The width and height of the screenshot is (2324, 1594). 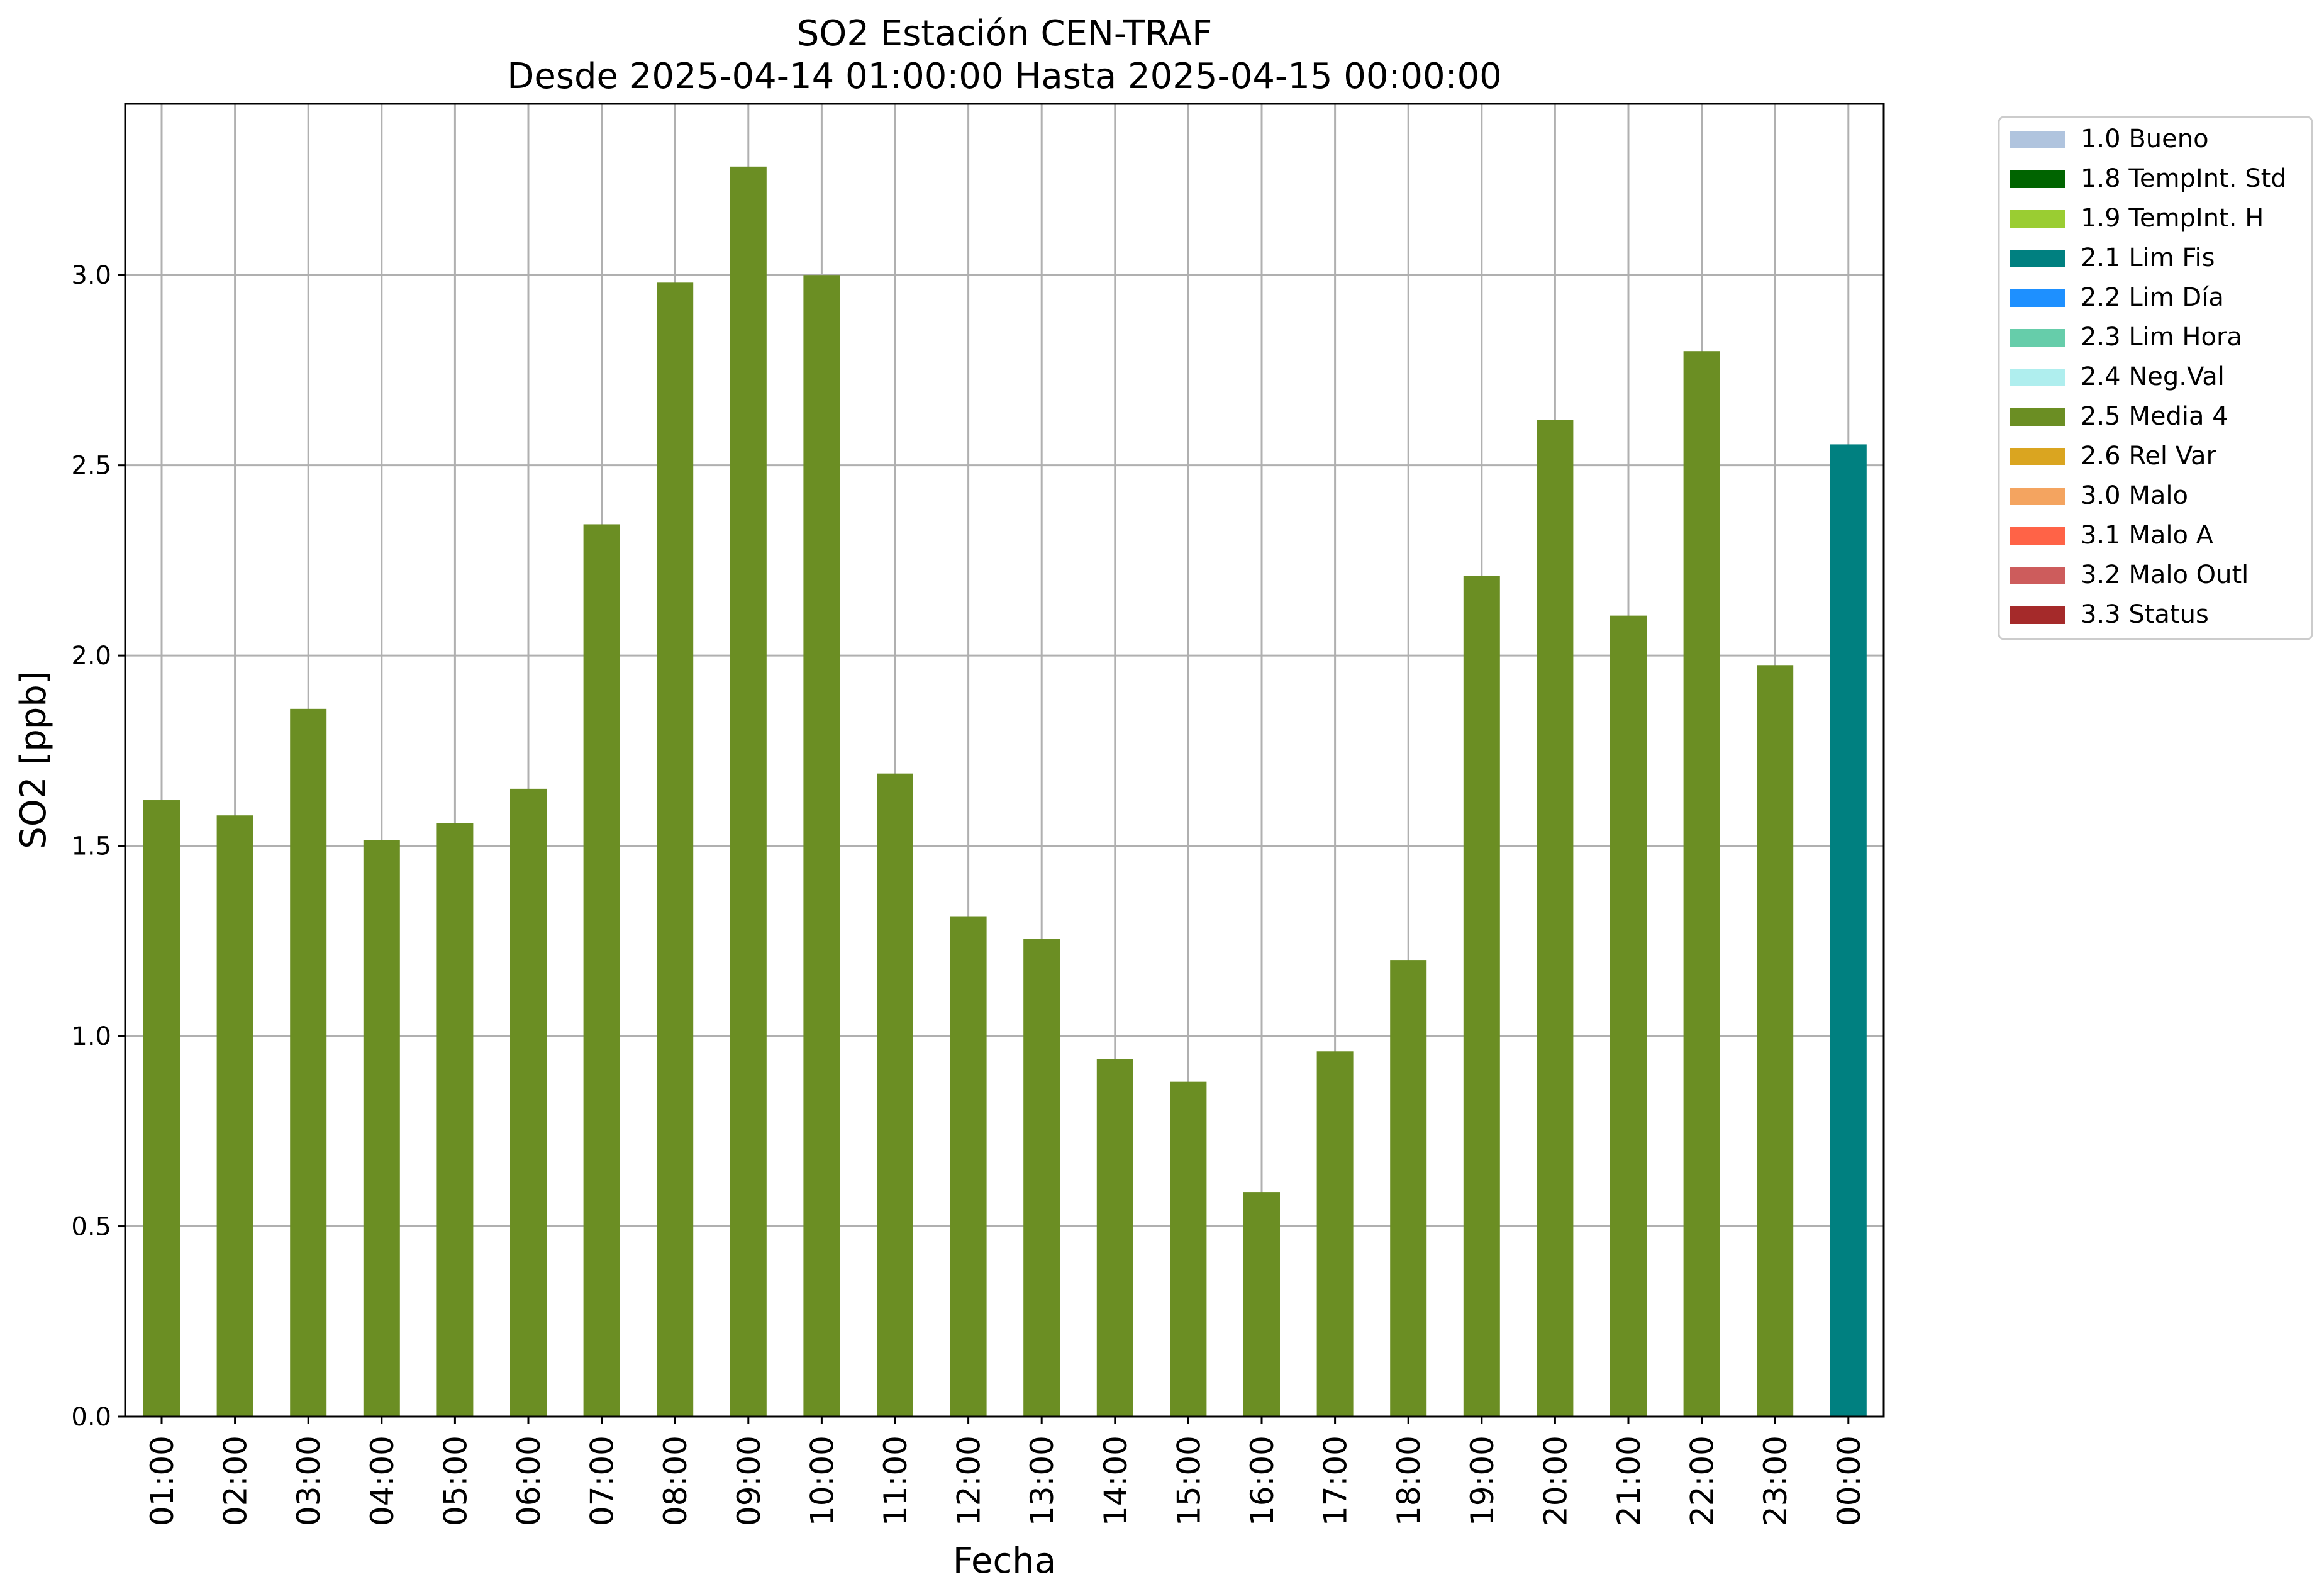 I want to click on x-tick-label: 13:00, so click(x=1042, y=1480).